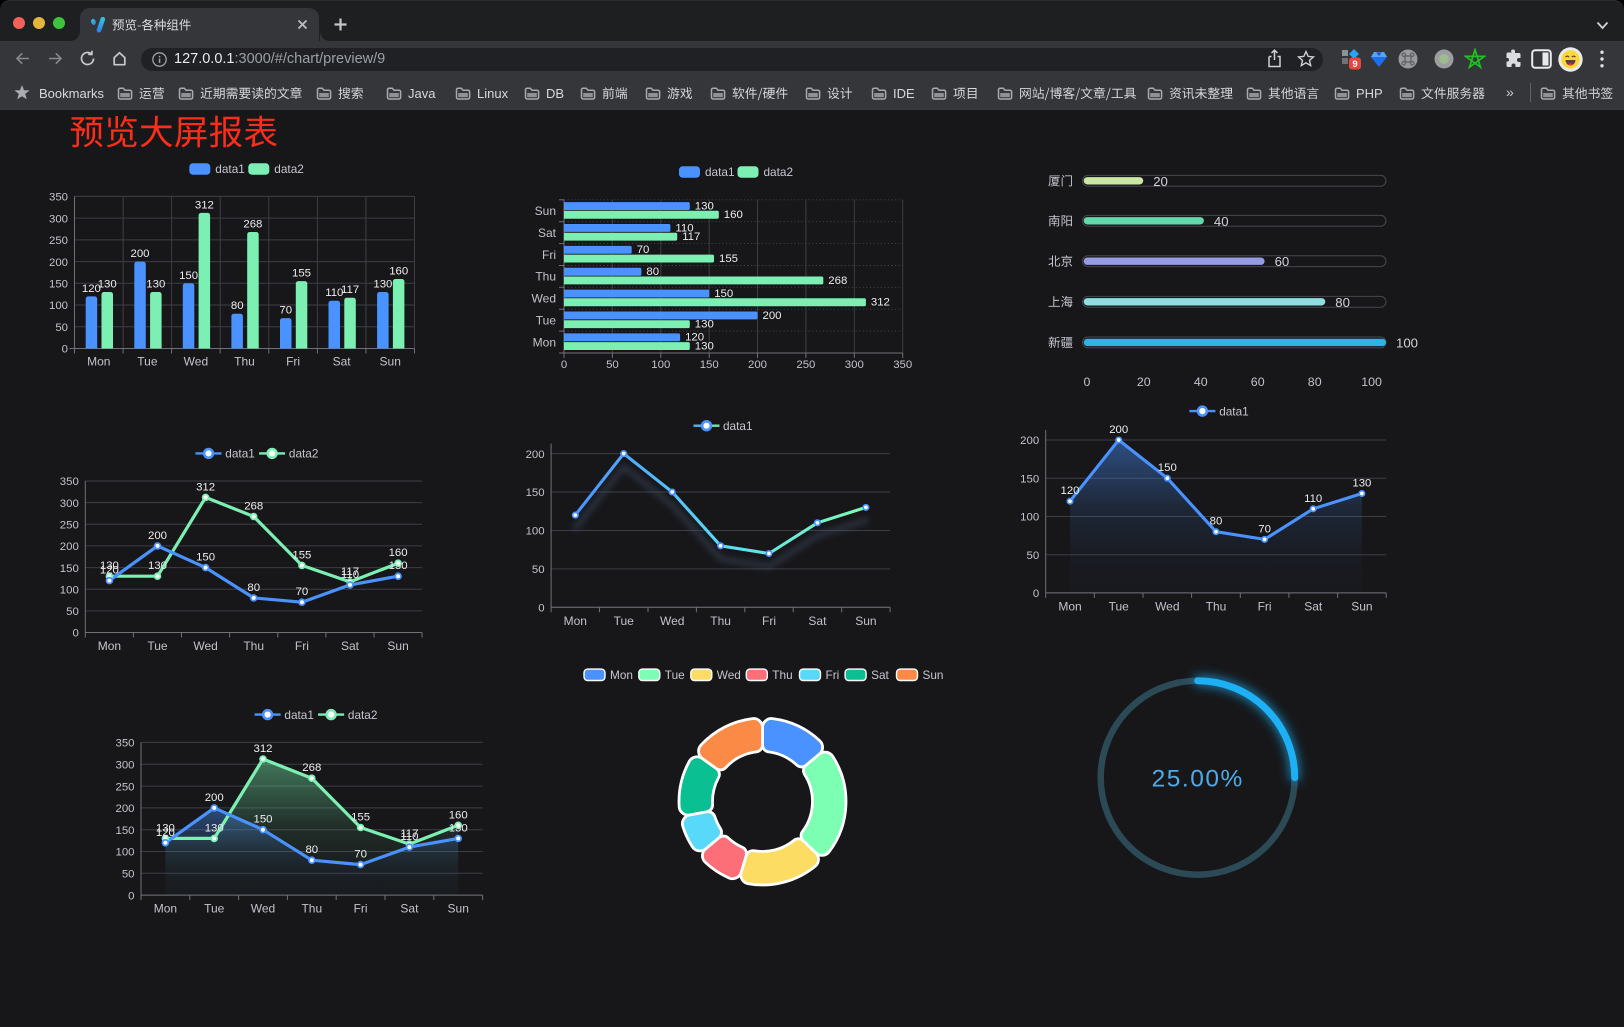 This screenshot has width=1624, height=1027. What do you see at coordinates (1198, 778) in the screenshot?
I see `svg-text: 25.00%` at bounding box center [1198, 778].